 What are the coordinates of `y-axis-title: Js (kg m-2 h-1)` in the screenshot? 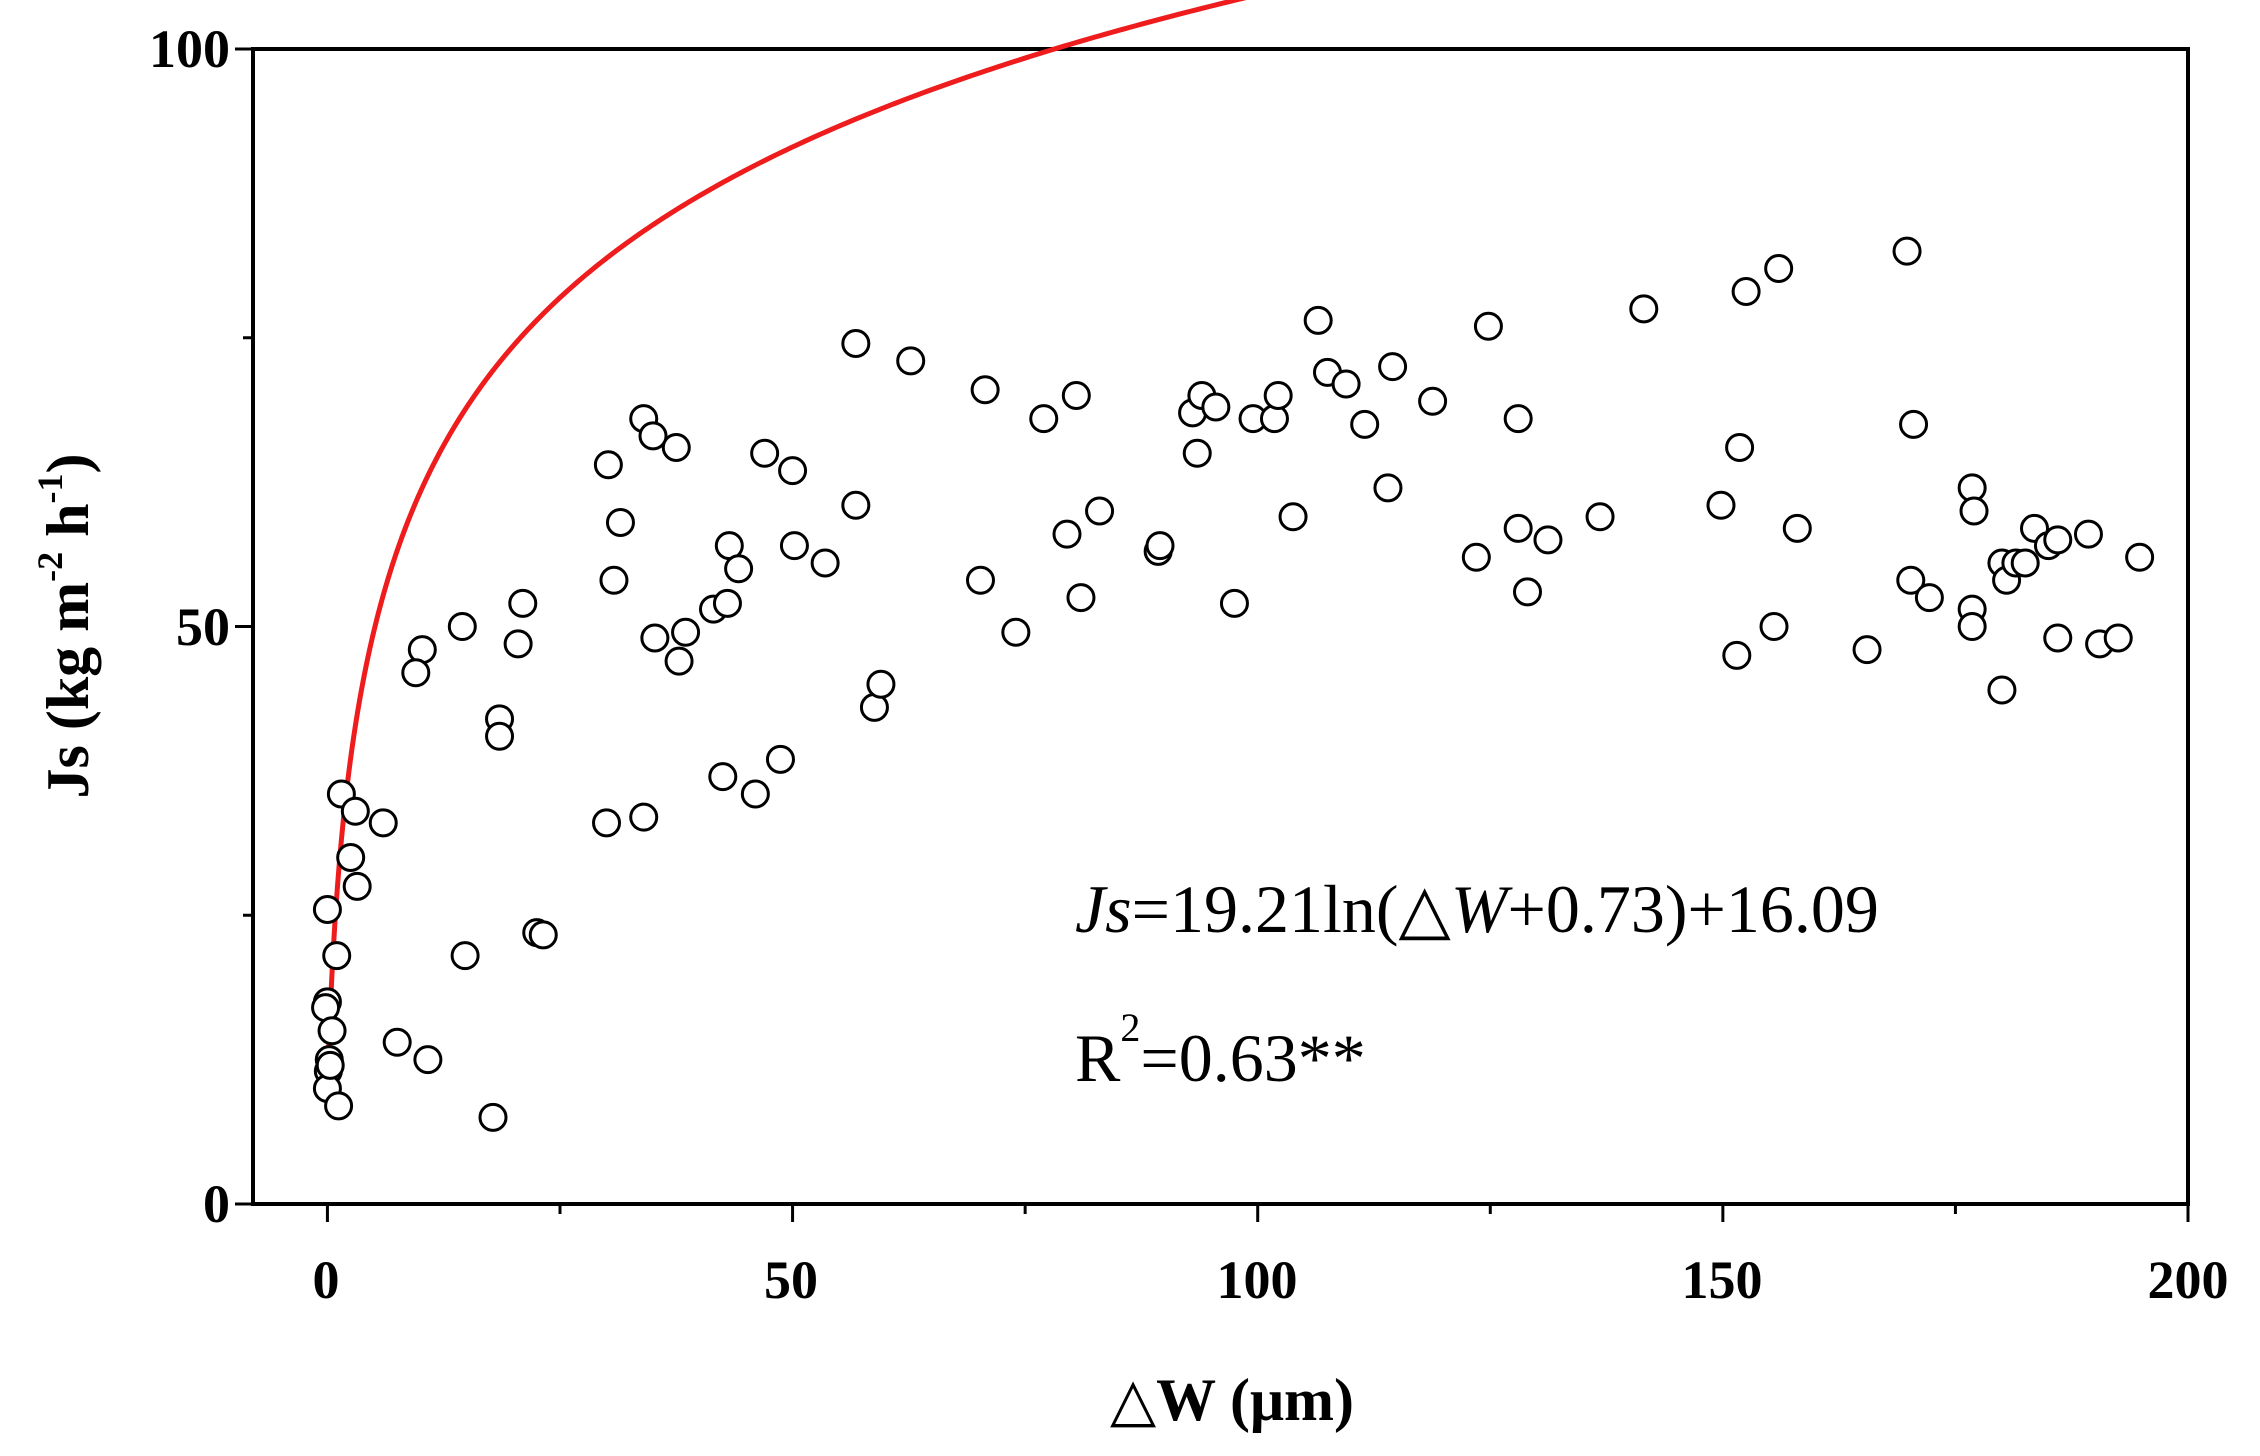 It's located at (65, 625).